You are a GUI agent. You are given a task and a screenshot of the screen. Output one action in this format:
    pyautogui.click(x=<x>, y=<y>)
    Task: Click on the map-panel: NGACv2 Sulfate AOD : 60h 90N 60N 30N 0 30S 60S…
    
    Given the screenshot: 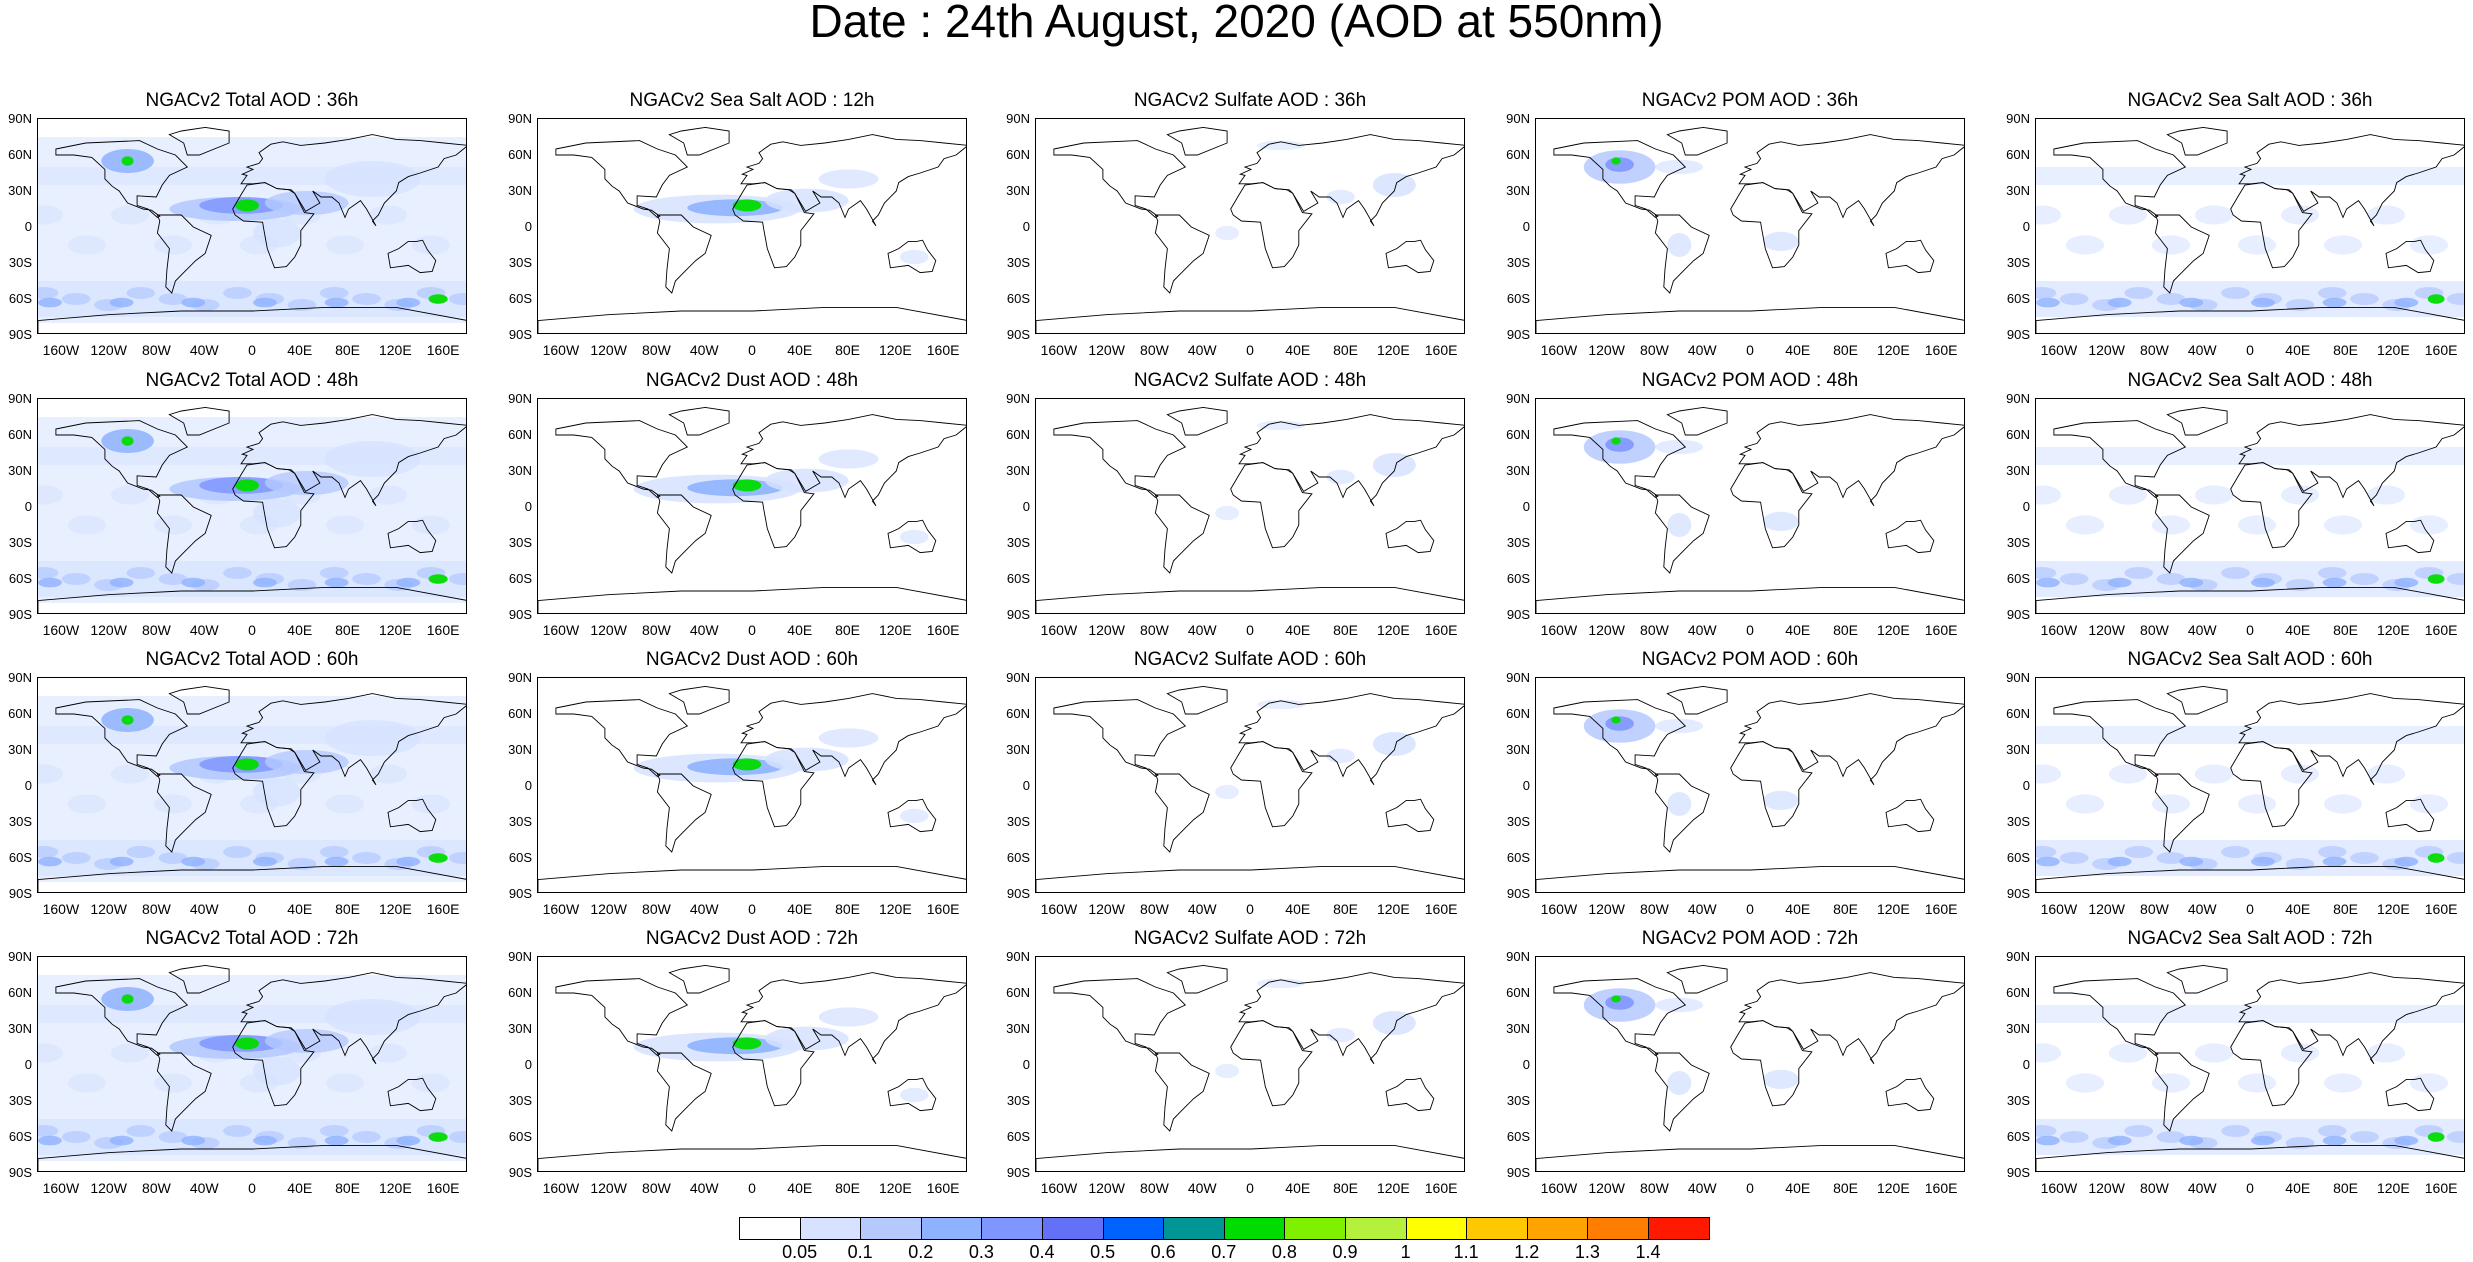 What is the action you would take?
    pyautogui.click(x=1235, y=783)
    